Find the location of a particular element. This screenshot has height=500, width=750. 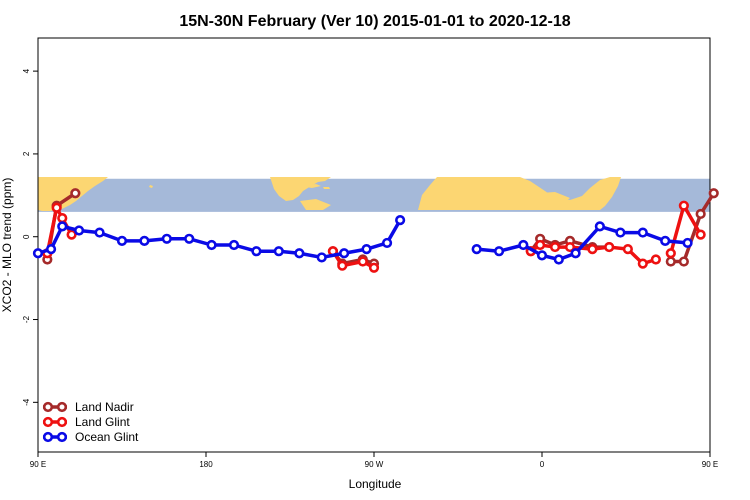

legend-label: Ocean Glint is located at coordinates (107, 437).